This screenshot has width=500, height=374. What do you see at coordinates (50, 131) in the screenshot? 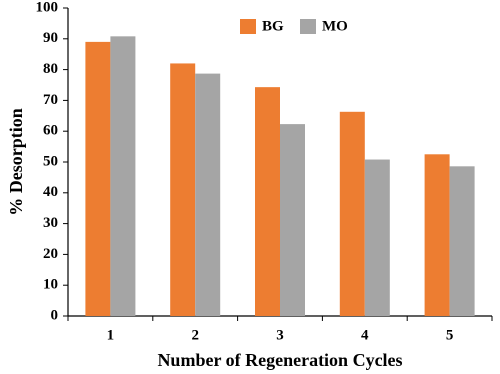
I see `y-tick-label: 60` at bounding box center [50, 131].